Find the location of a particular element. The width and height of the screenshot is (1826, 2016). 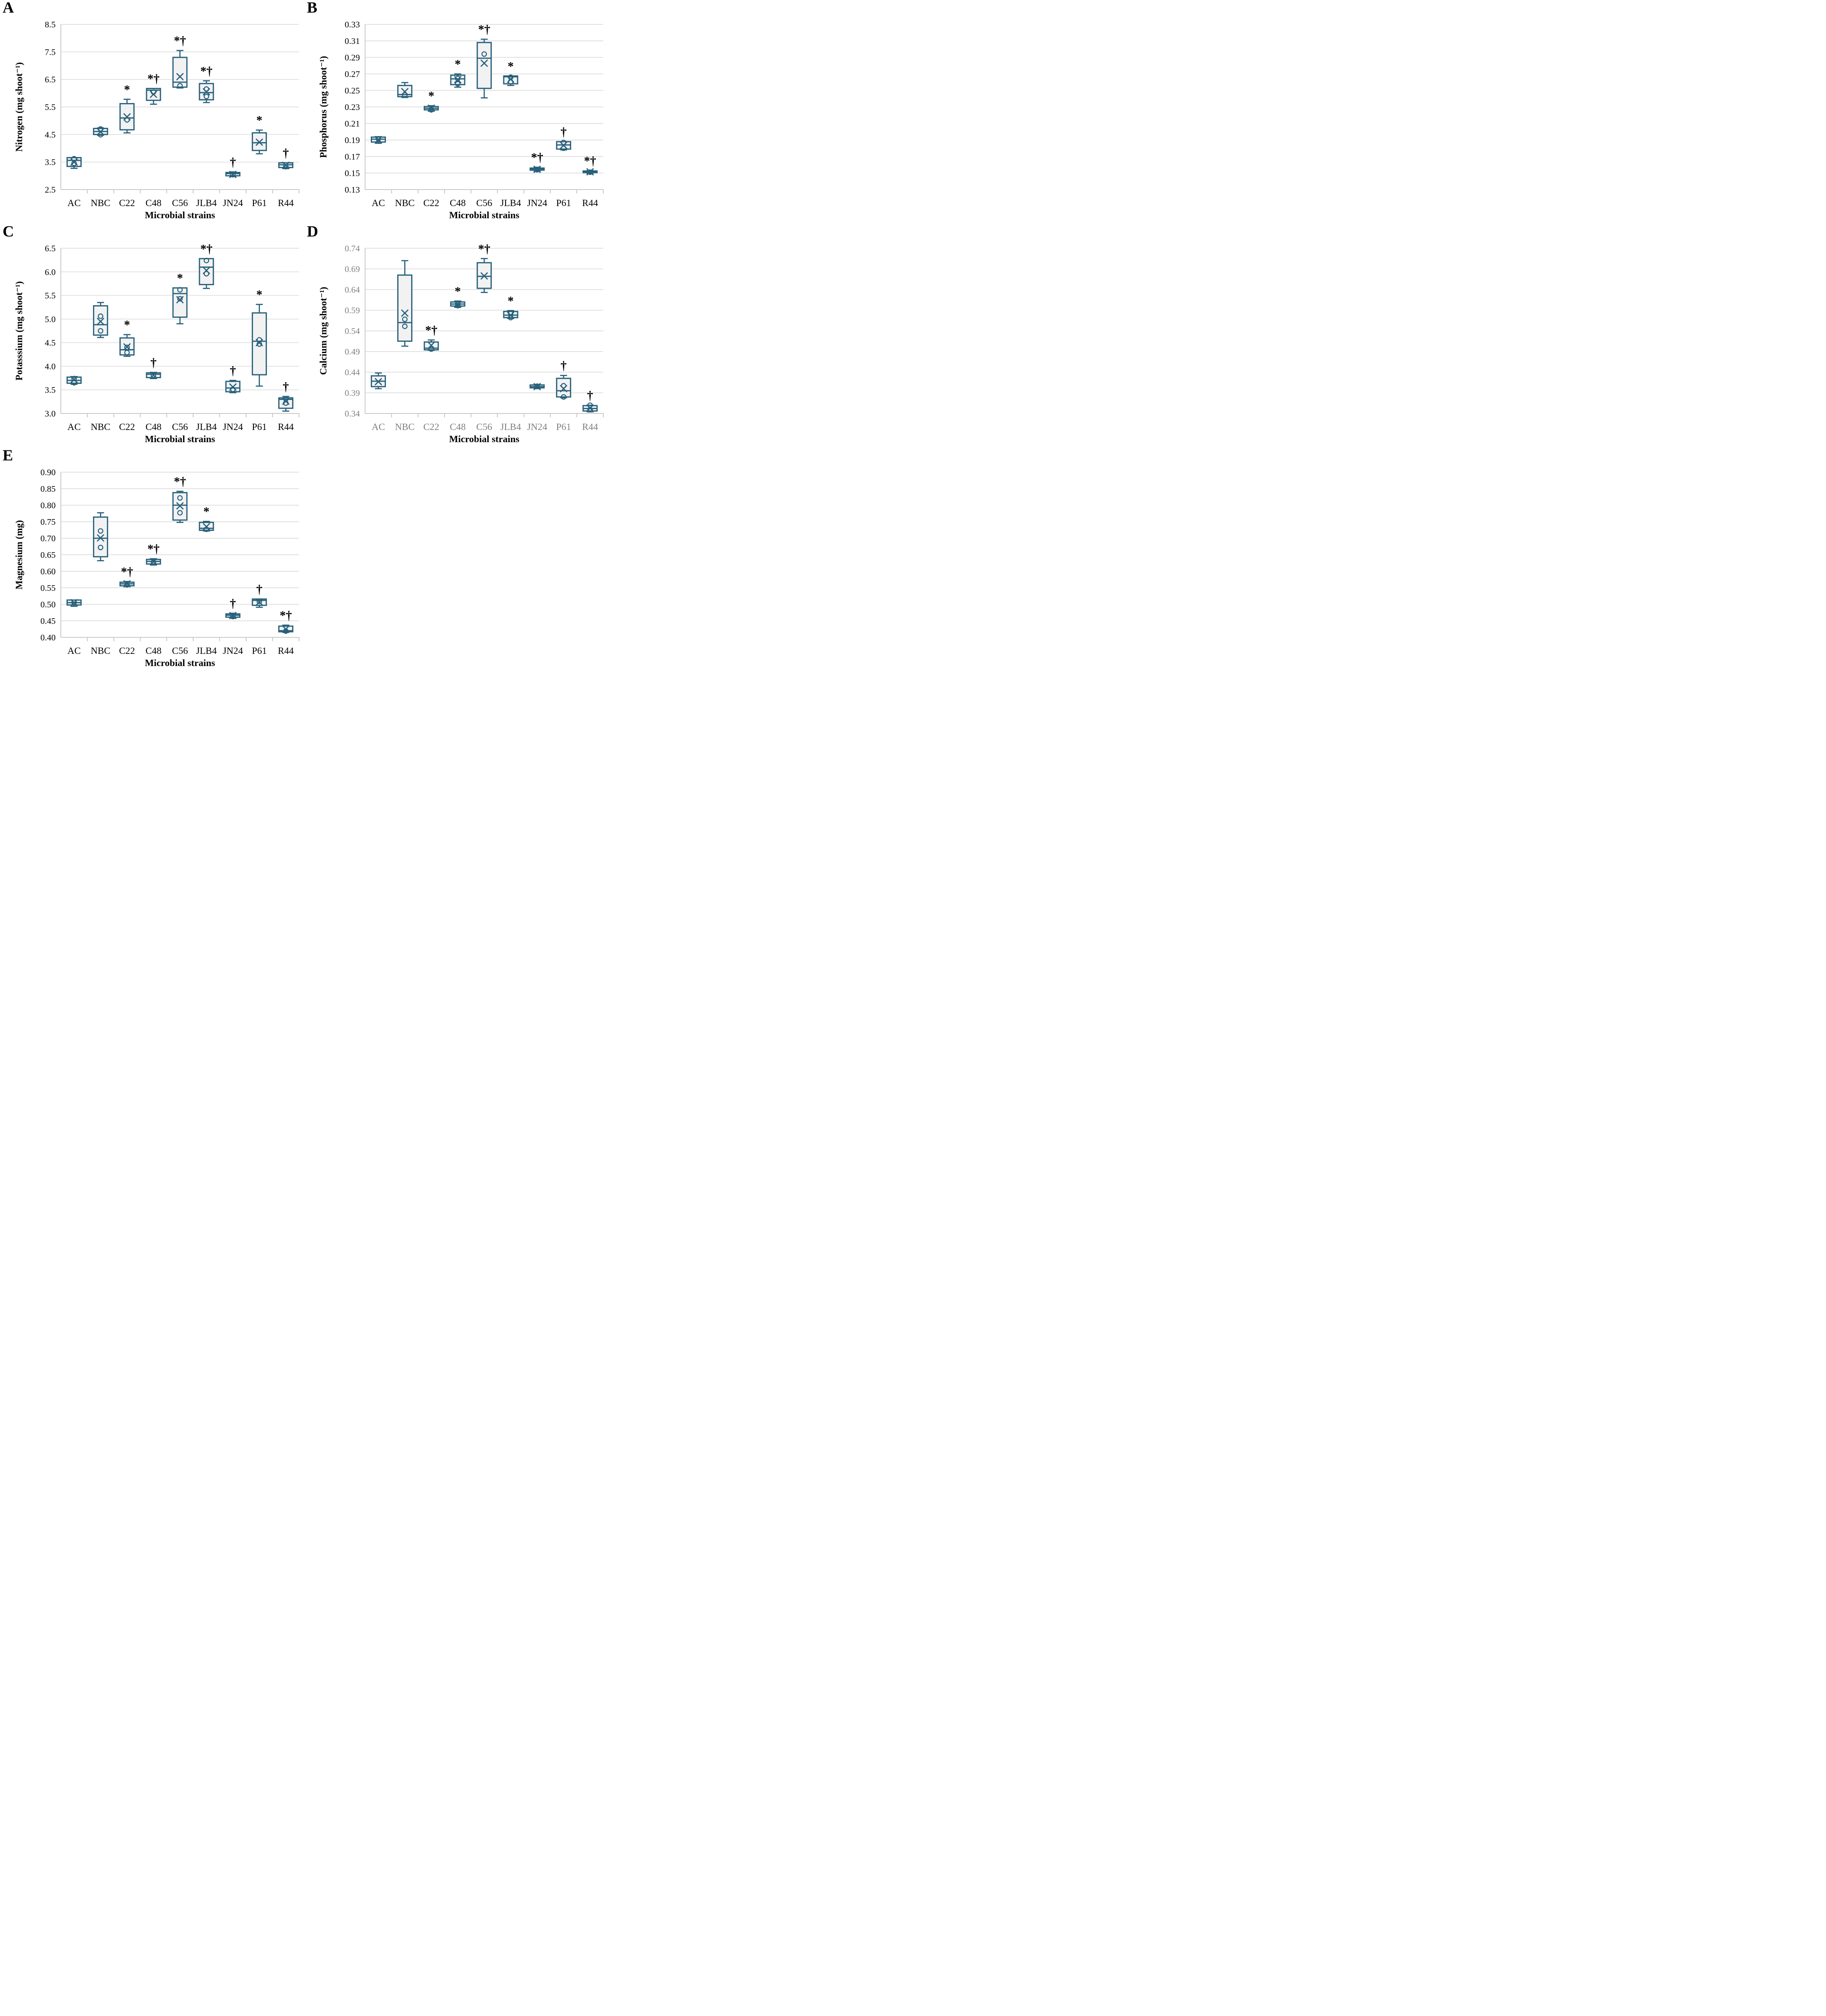

y-tick-label: 0.33 is located at coordinates (353, 25).